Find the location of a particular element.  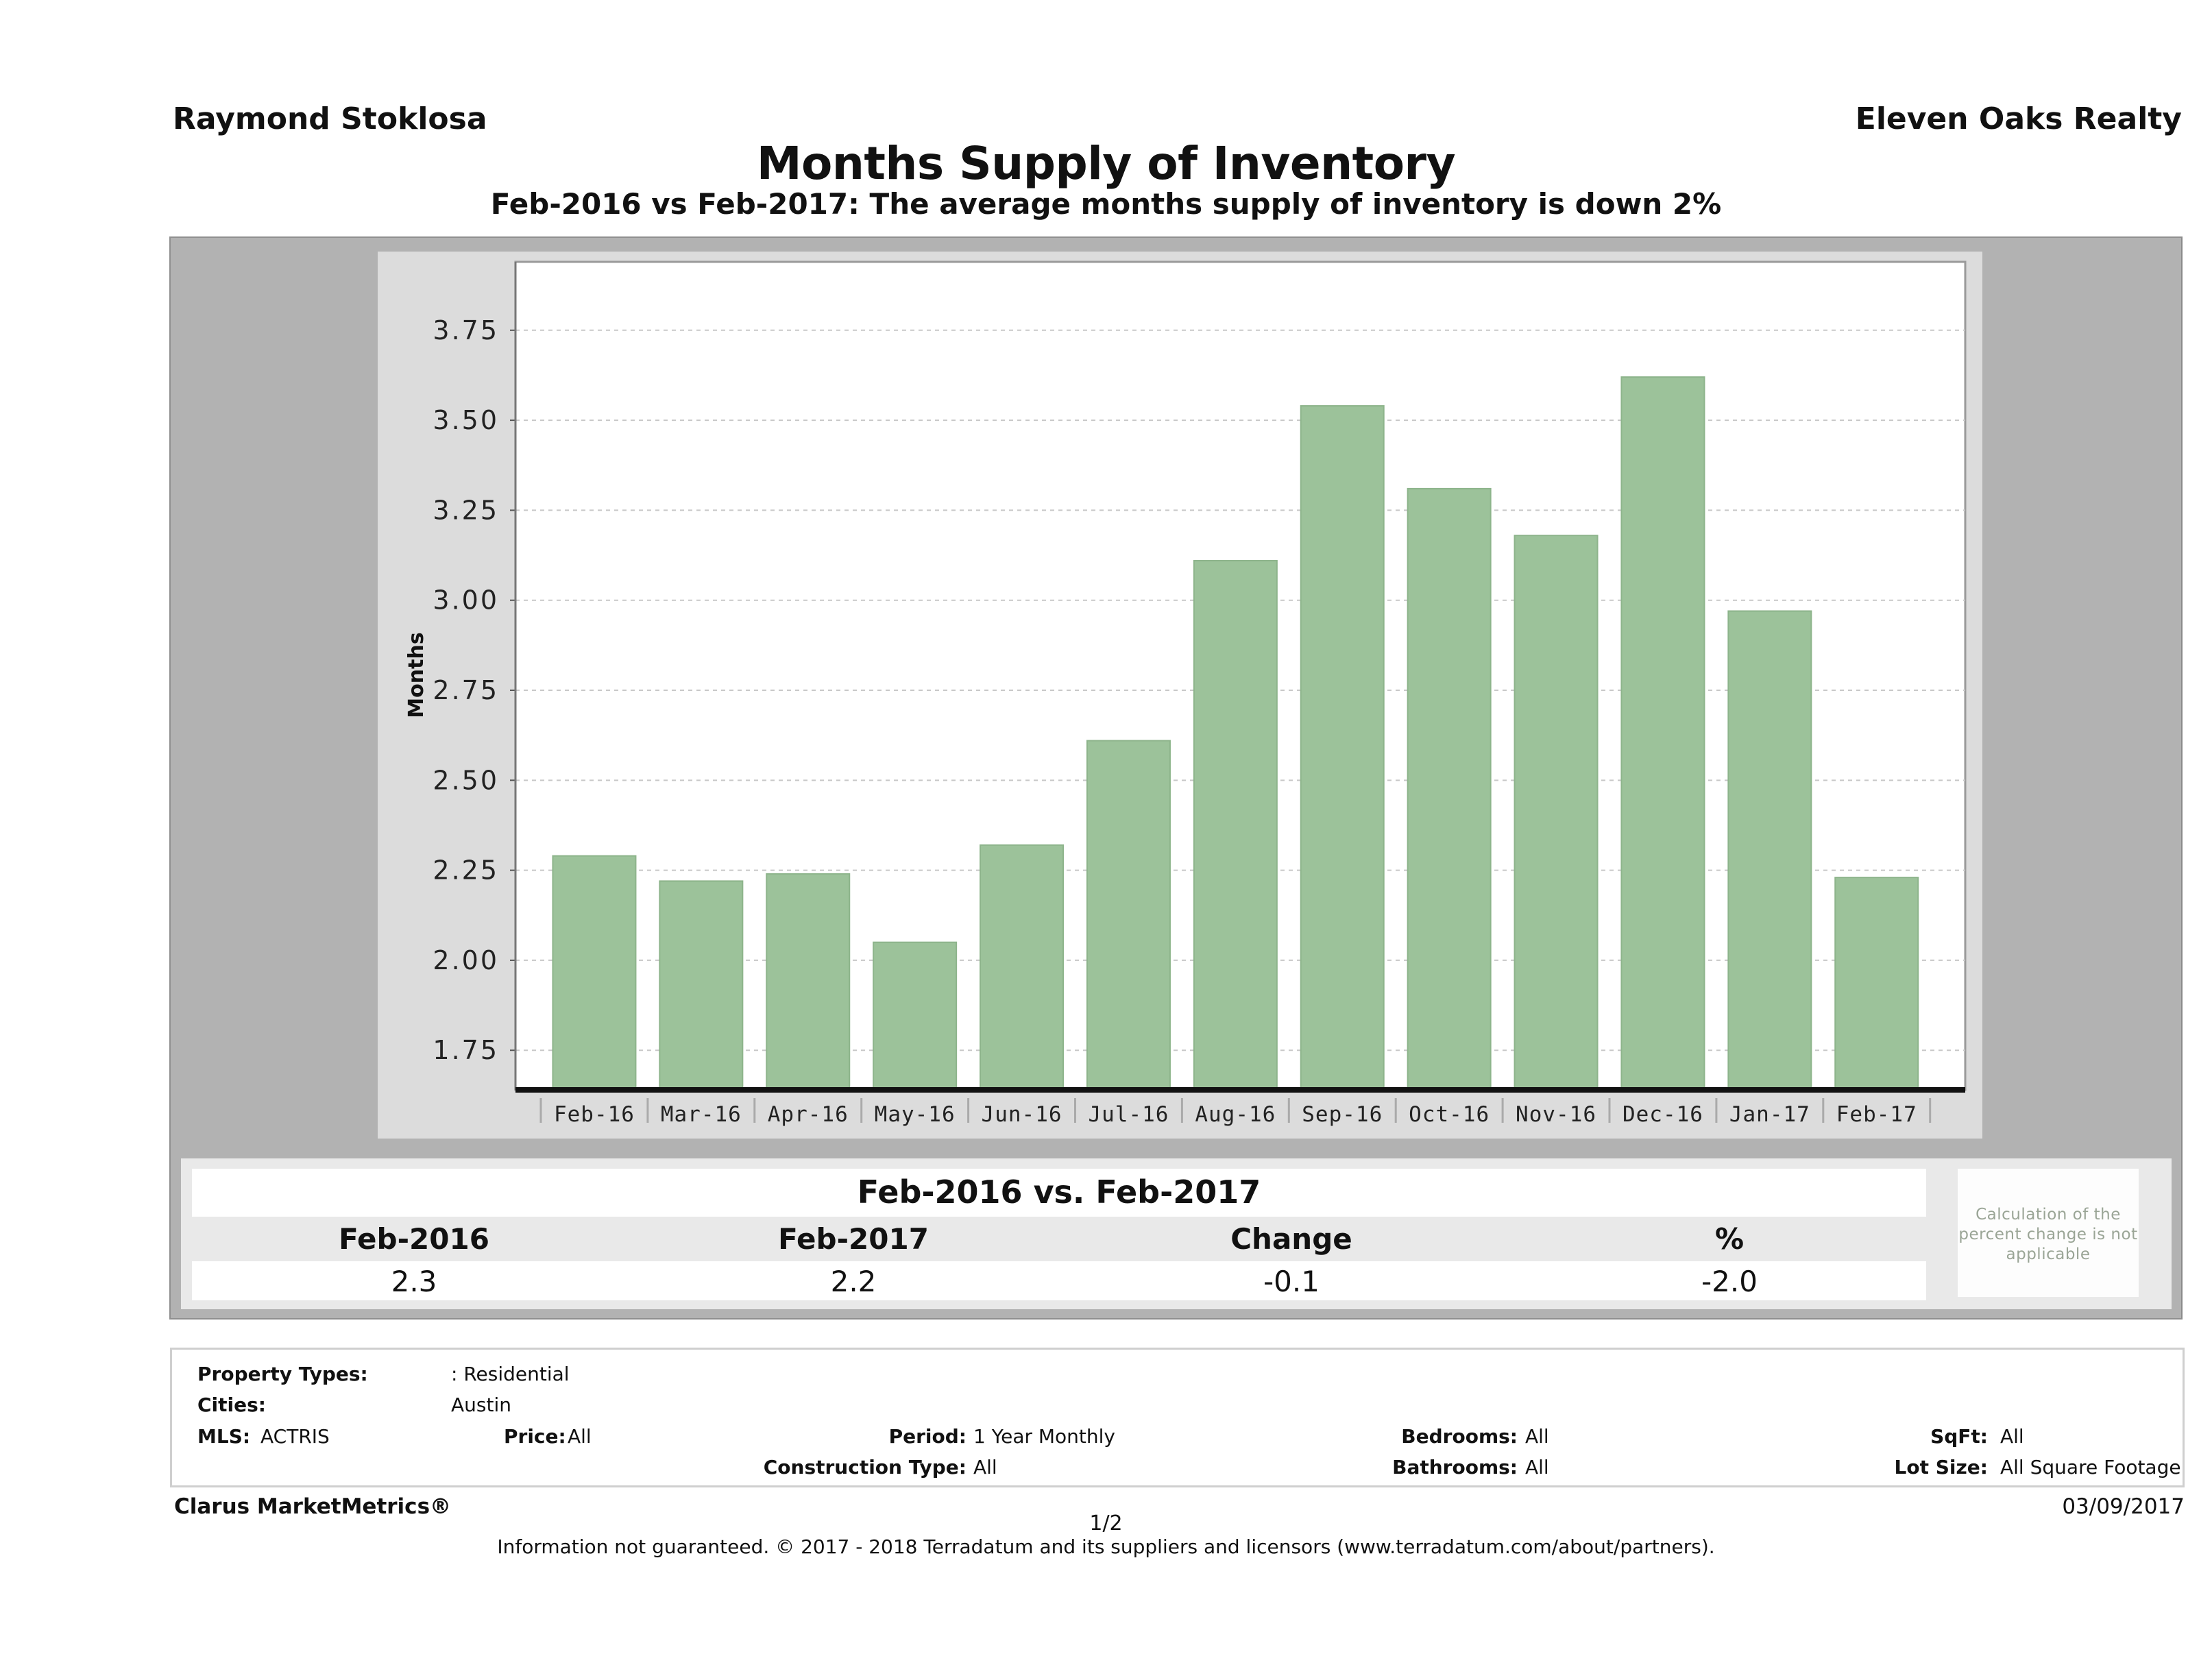

x-tick-label: Aug-16 is located at coordinates (1235, 1114).